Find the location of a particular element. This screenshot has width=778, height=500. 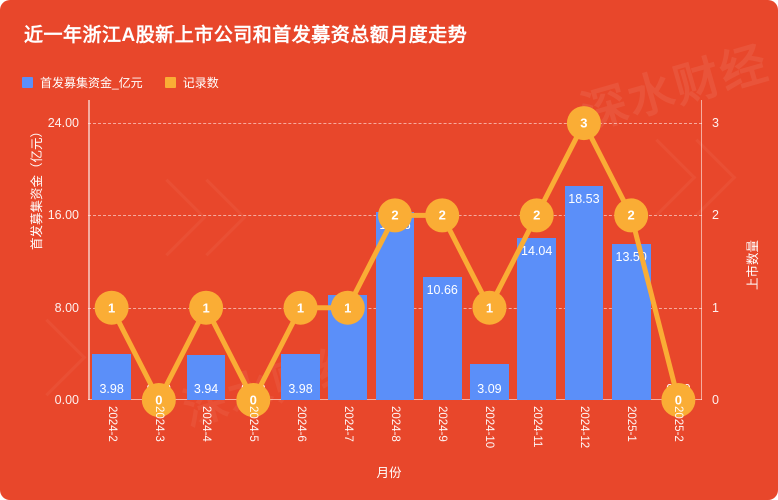

bar-value-label: 3.94 is located at coordinates (206, 389).